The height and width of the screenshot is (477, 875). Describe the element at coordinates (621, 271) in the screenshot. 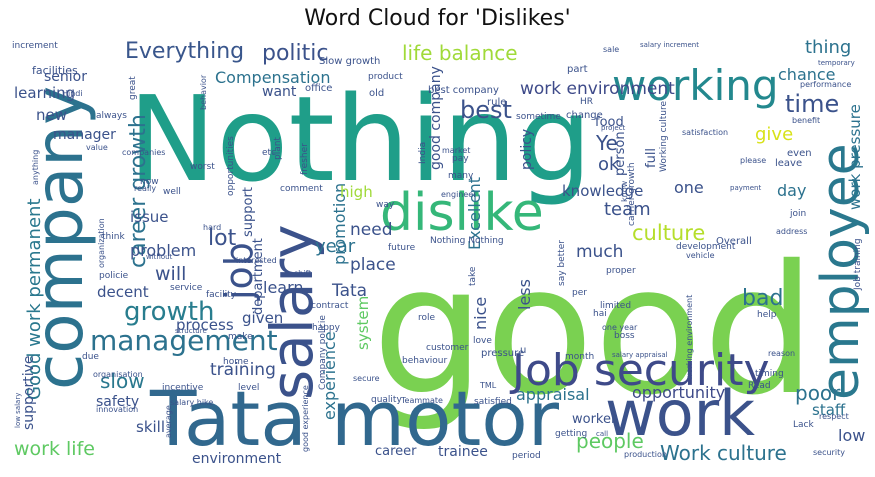

I see `word-proper: proper` at that location.